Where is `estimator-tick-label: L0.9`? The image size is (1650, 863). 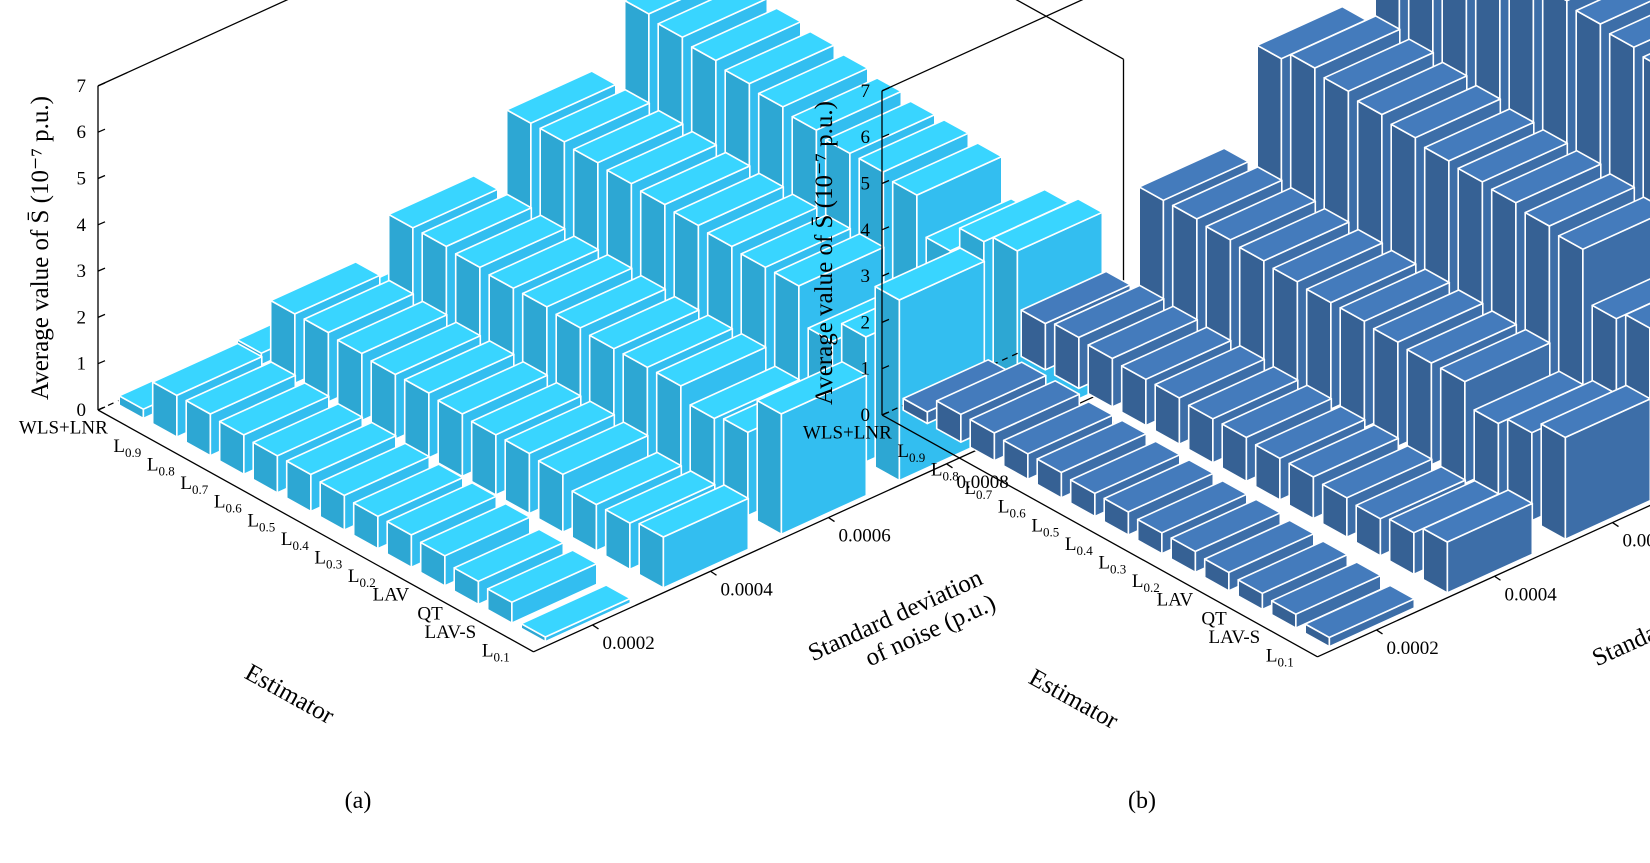
estimator-tick-label: L0.9 is located at coordinates (127, 448).